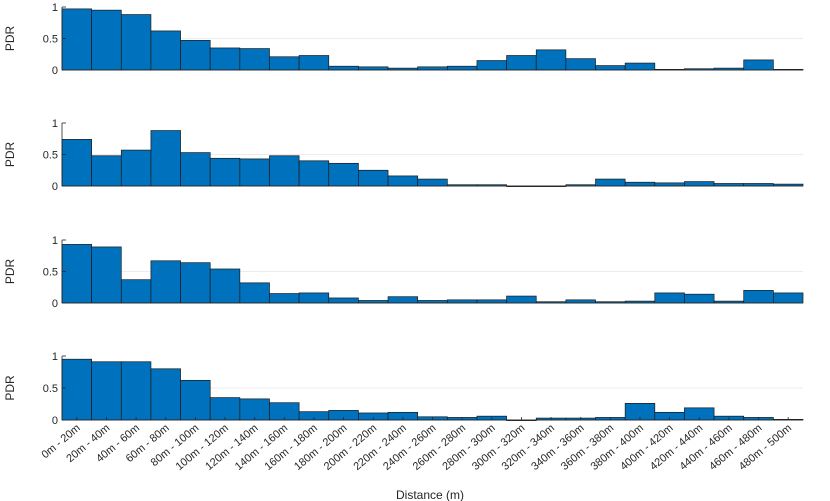 This screenshot has height=501, width=830. What do you see at coordinates (403, 39) in the screenshot?
I see `subplot-1: 0 0.5 1 PDR` at bounding box center [403, 39].